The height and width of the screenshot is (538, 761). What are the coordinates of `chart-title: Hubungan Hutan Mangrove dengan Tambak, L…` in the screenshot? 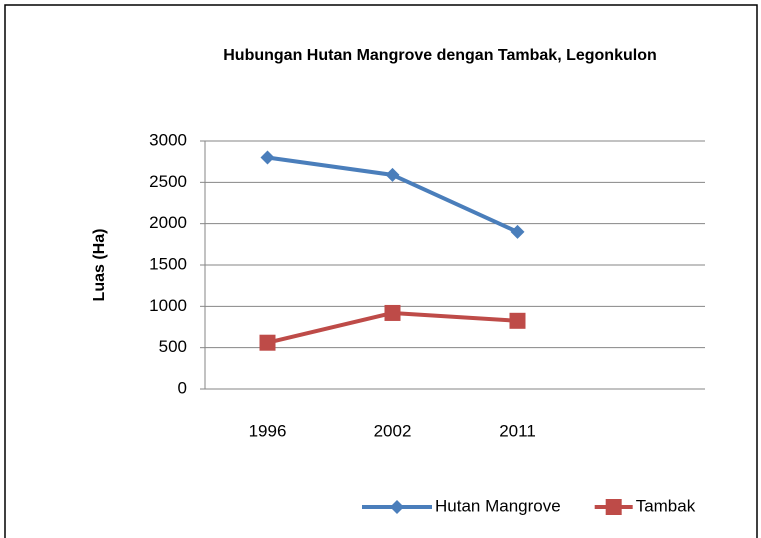 It's located at (440, 55).